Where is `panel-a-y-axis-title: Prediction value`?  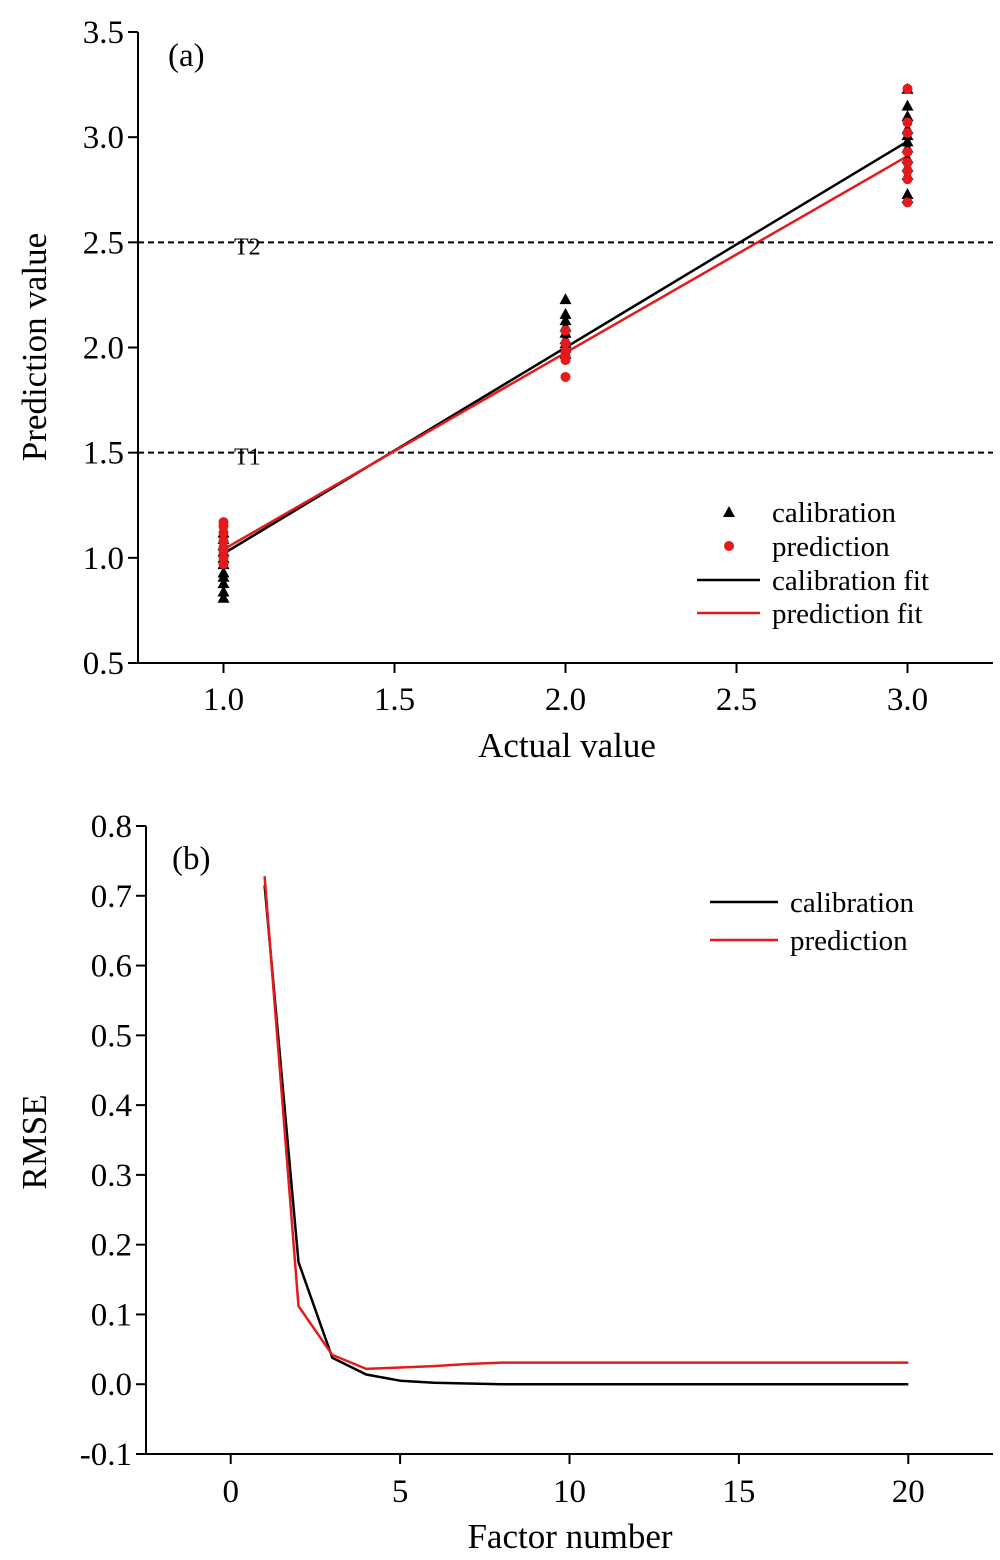 panel-a-y-axis-title: Prediction value is located at coordinates (34, 347).